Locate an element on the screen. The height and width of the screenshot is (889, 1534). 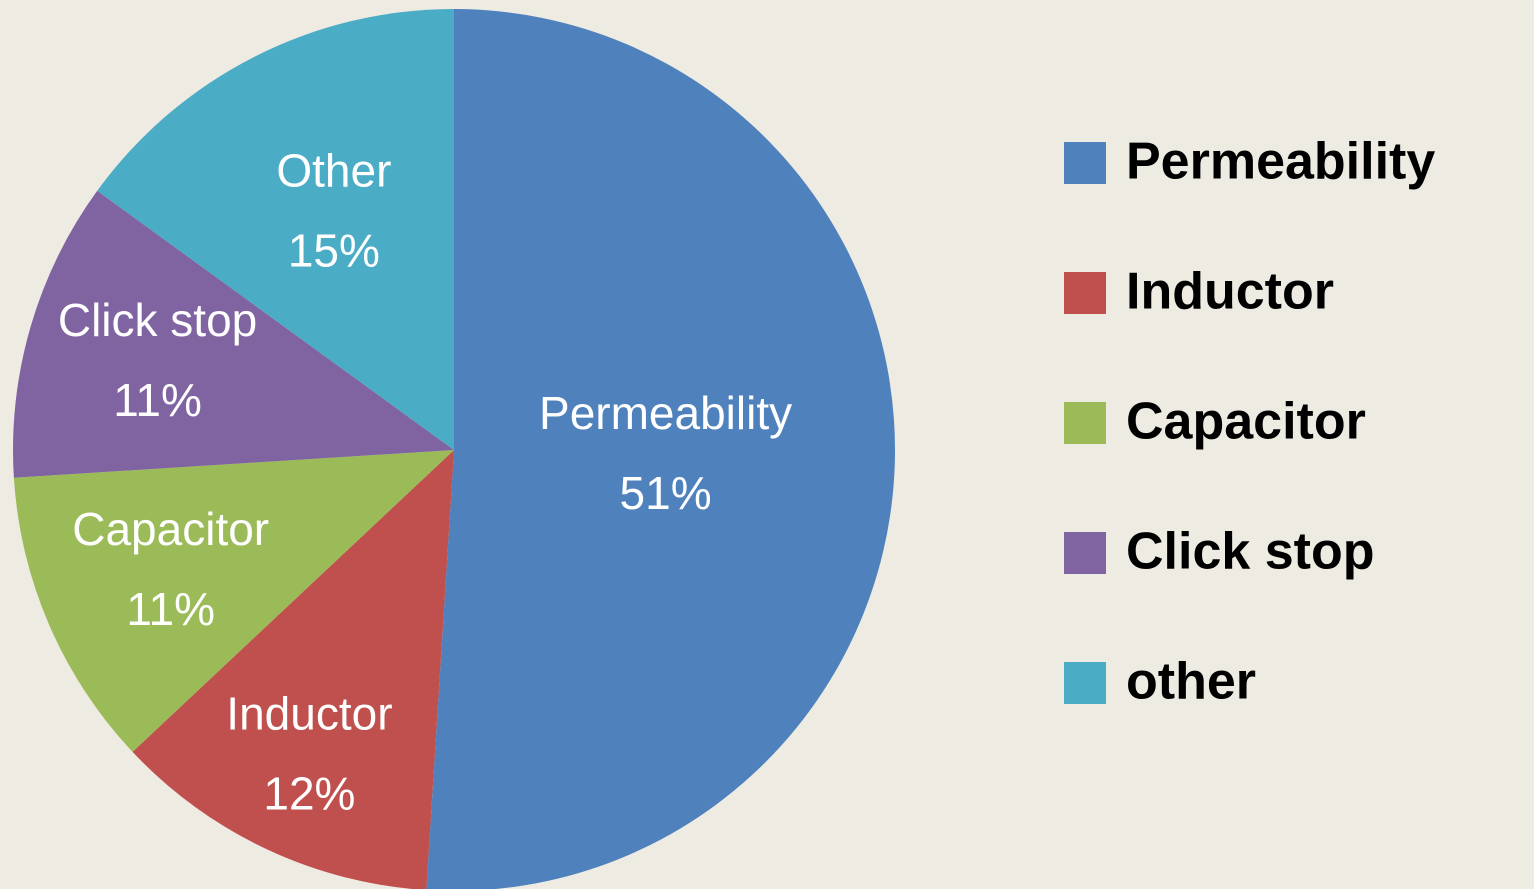
legend-label: Capacitor is located at coordinates (1246, 422).